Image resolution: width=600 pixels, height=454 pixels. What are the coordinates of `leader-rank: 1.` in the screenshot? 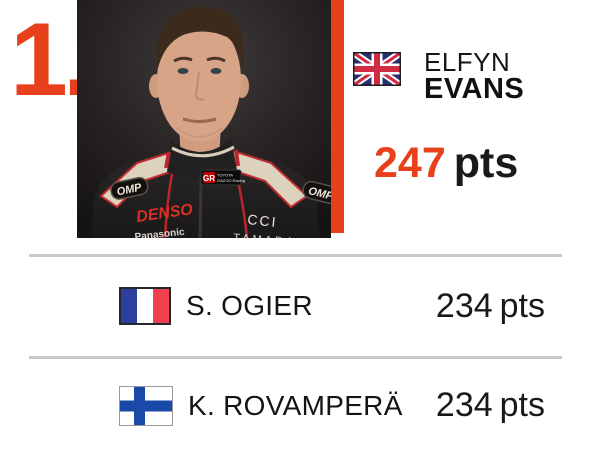 It's located at (51, 60).